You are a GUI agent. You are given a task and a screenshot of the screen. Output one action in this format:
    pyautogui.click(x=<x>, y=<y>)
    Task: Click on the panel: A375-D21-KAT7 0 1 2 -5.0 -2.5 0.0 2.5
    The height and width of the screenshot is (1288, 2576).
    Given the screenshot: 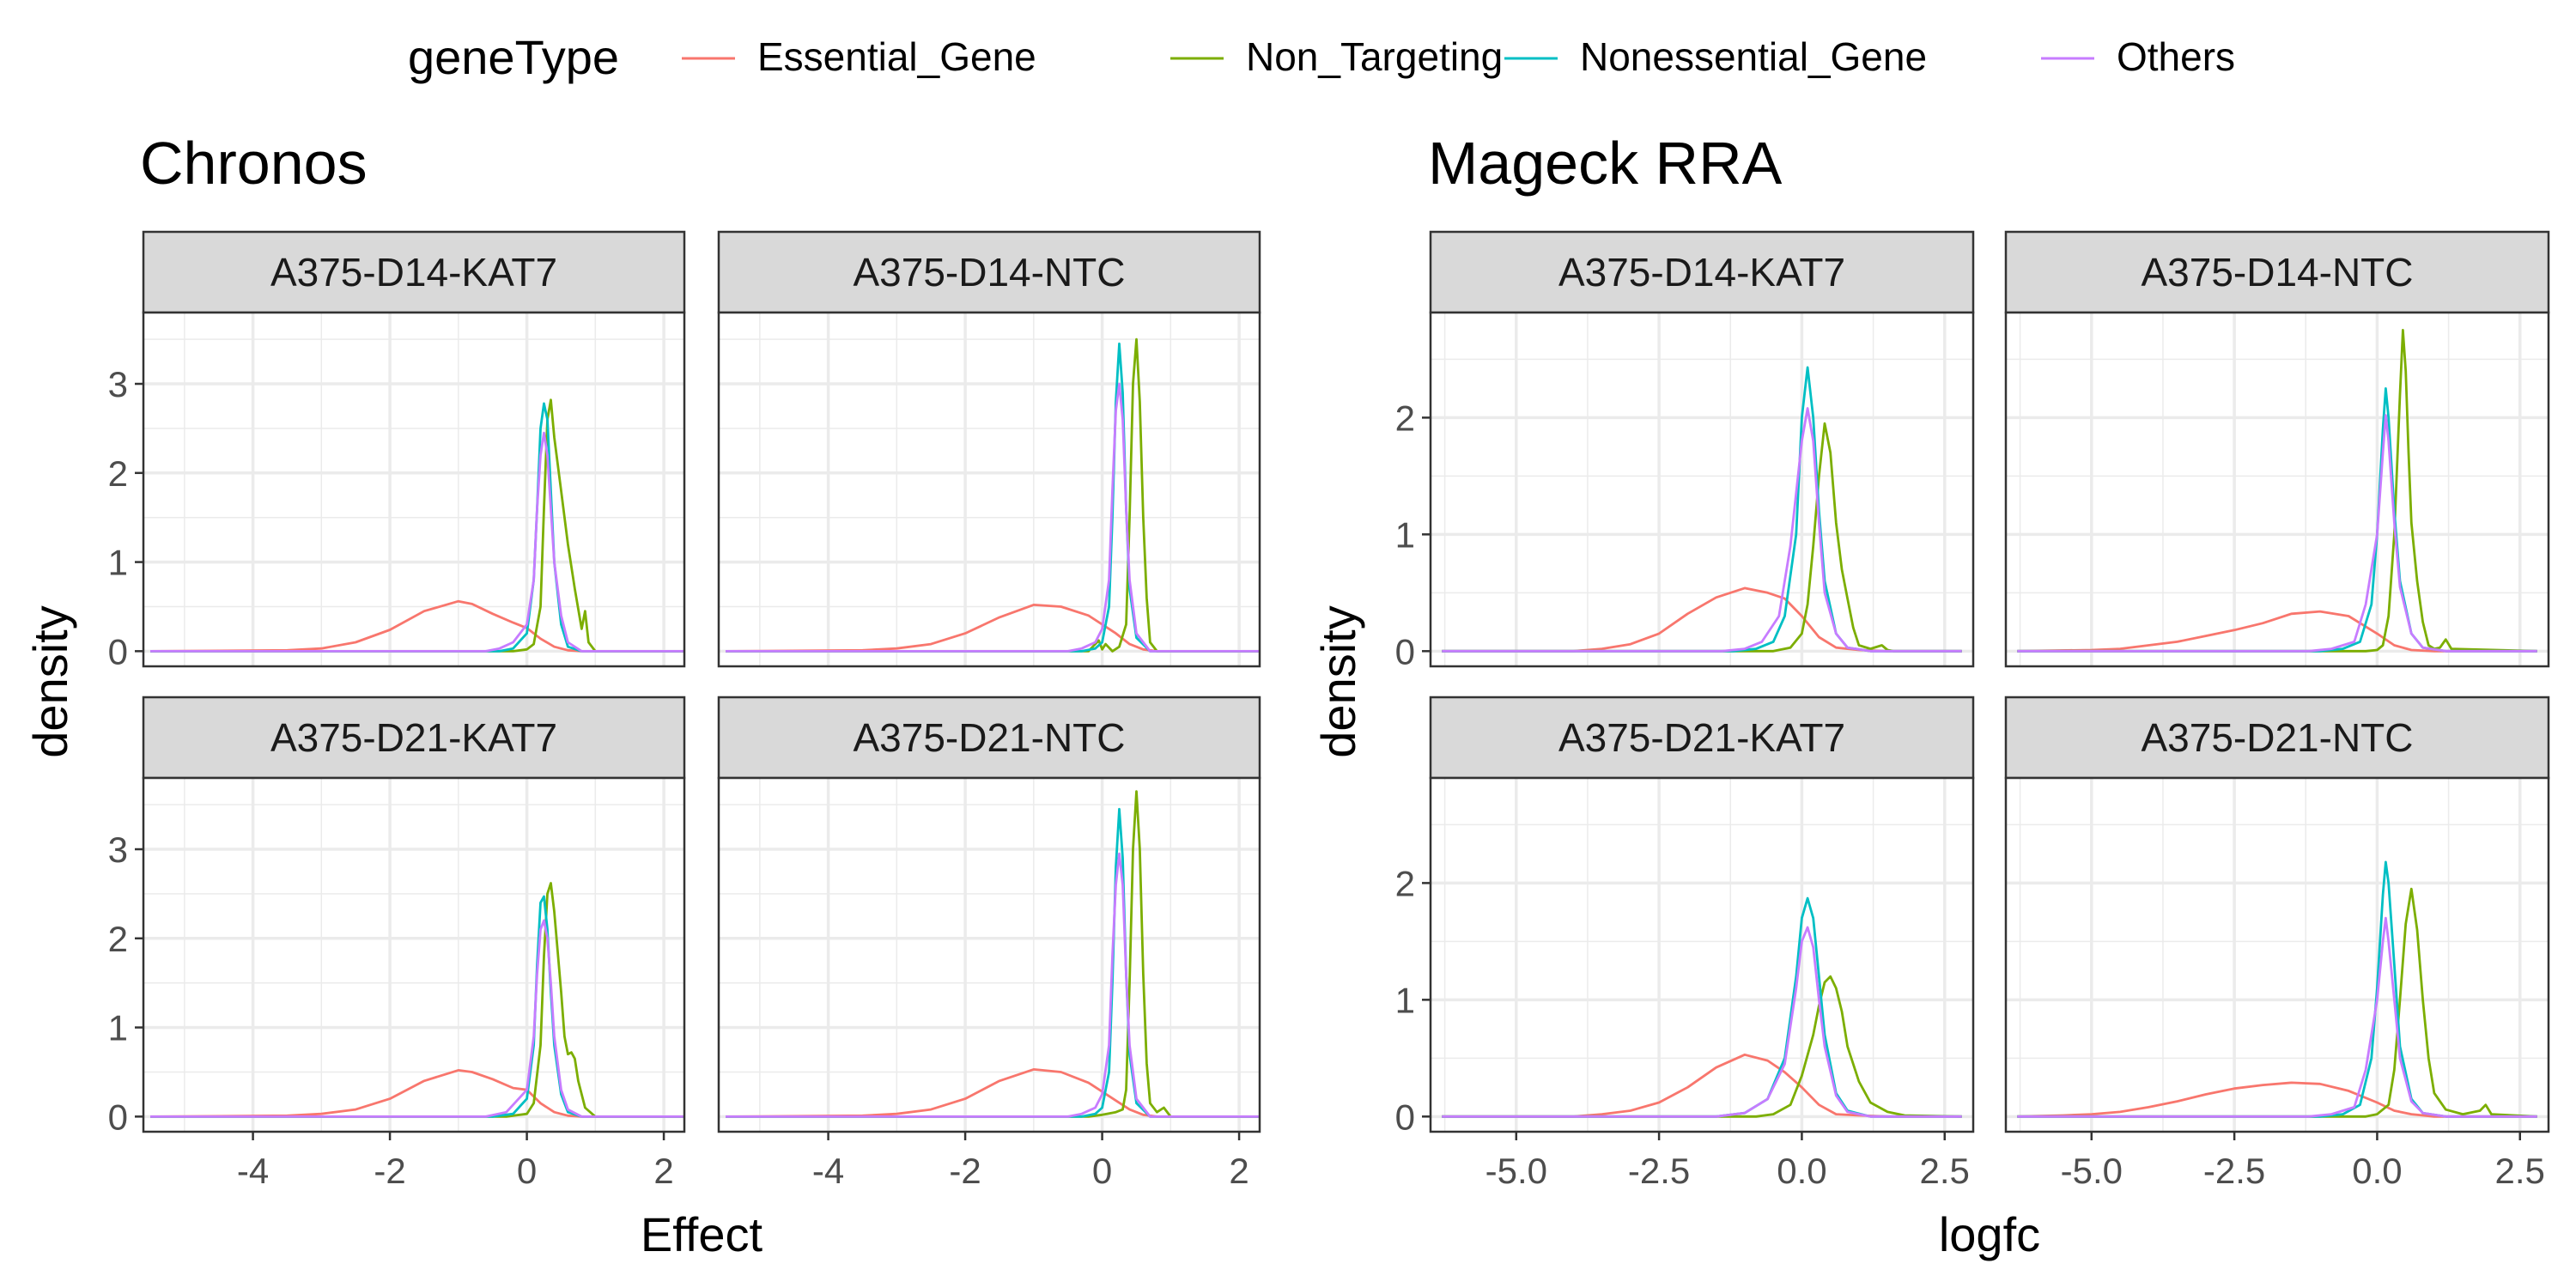 What is the action you would take?
    pyautogui.click(x=1685, y=943)
    